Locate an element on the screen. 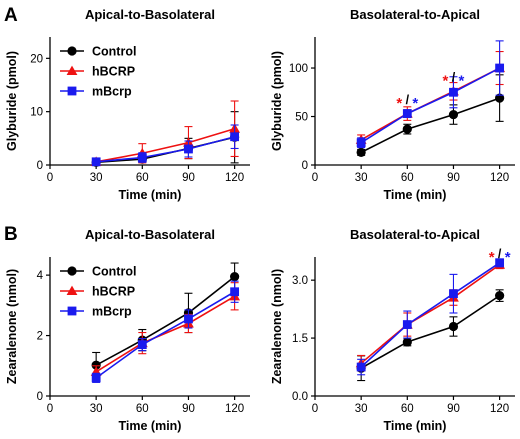  y-tick-label: 4 is located at coordinates (40, 276).